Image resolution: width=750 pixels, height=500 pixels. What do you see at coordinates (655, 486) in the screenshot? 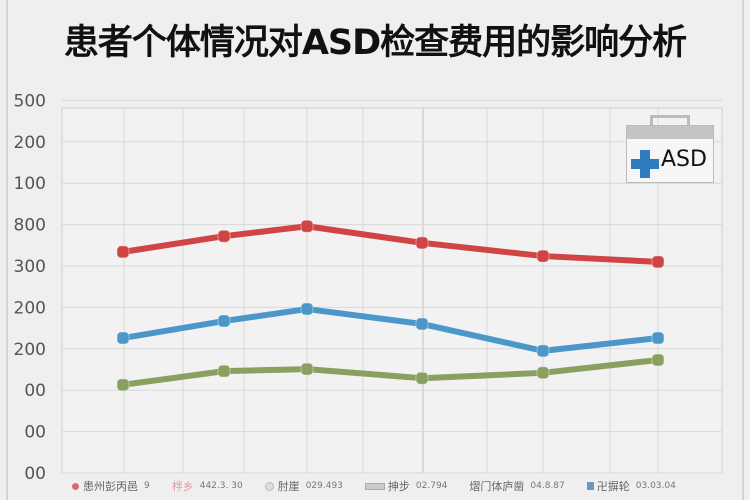
I see `legend-value: 03.03.04` at bounding box center [655, 486].